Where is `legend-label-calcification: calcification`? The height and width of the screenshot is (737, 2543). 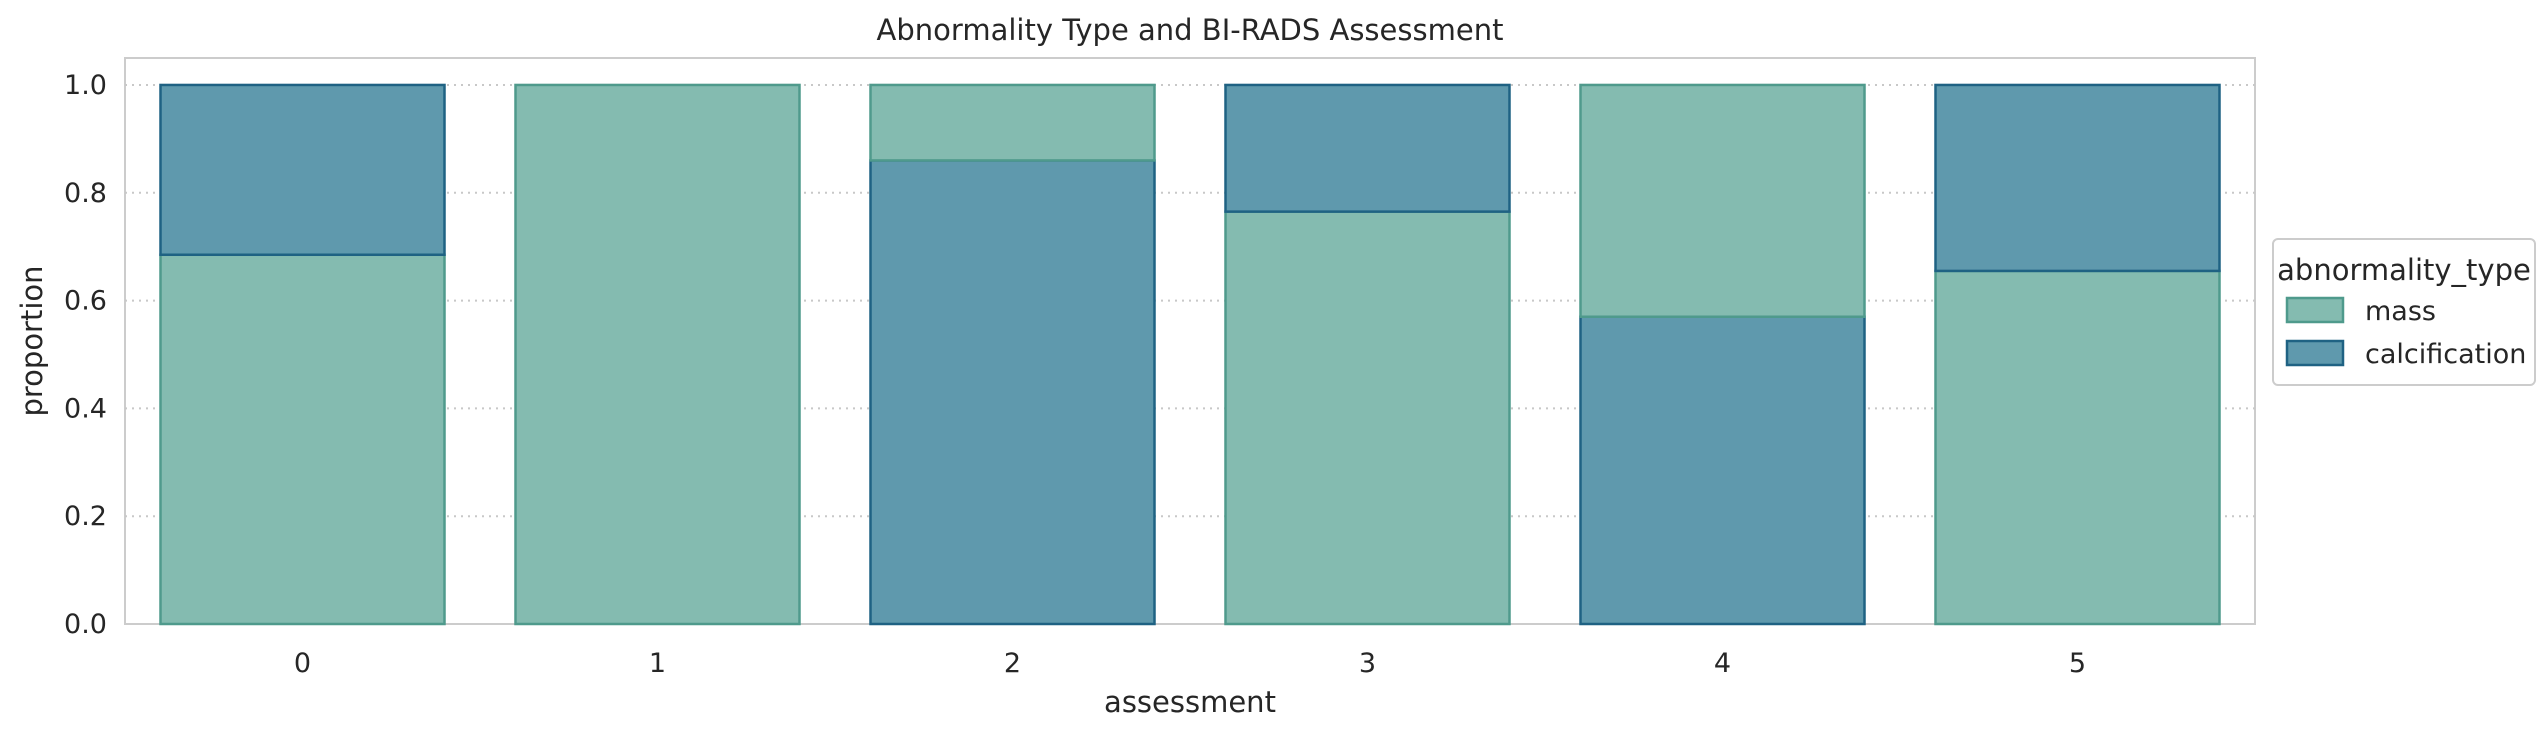 legend-label-calcification: calcification is located at coordinates (2445, 354).